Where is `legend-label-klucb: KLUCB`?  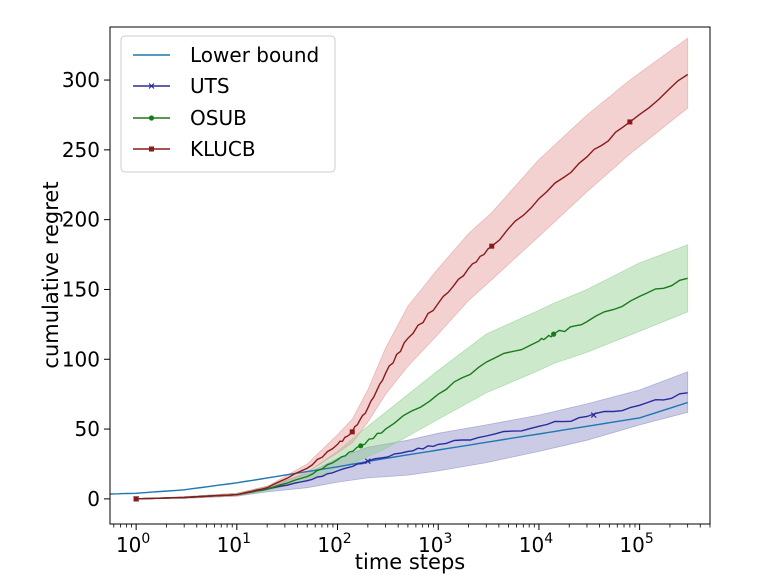
legend-label-klucb: KLUCB is located at coordinates (223, 149).